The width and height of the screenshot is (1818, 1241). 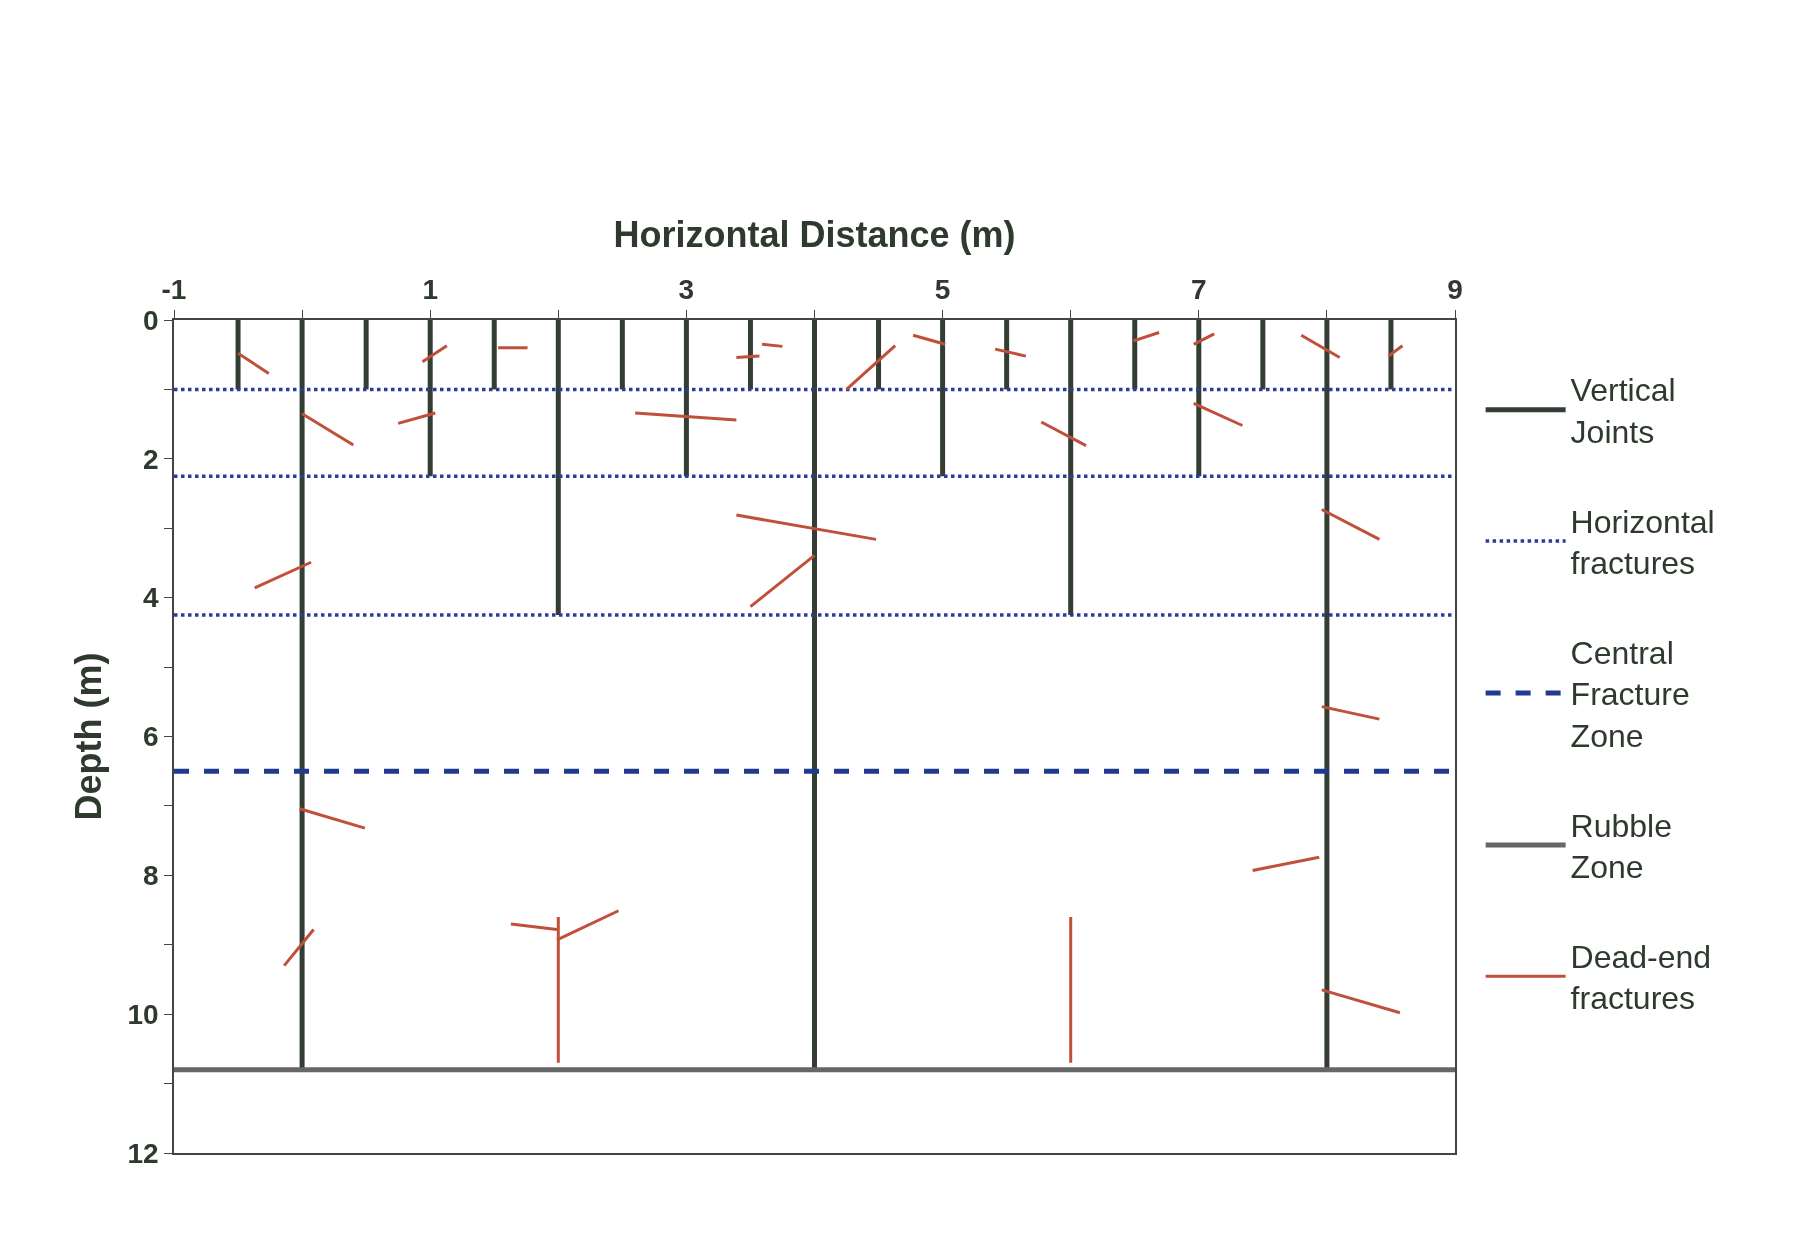 What do you see at coordinates (1630, 694) in the screenshot?
I see `legend-label: Central Fracture Zone` at bounding box center [1630, 694].